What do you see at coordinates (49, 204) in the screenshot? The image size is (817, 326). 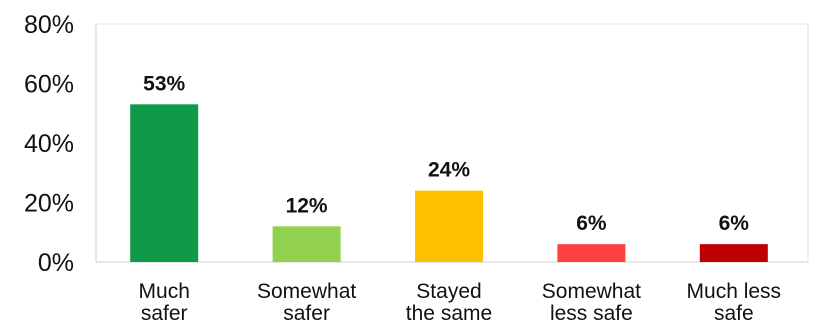 I see `y-tick-label: 20%` at bounding box center [49, 204].